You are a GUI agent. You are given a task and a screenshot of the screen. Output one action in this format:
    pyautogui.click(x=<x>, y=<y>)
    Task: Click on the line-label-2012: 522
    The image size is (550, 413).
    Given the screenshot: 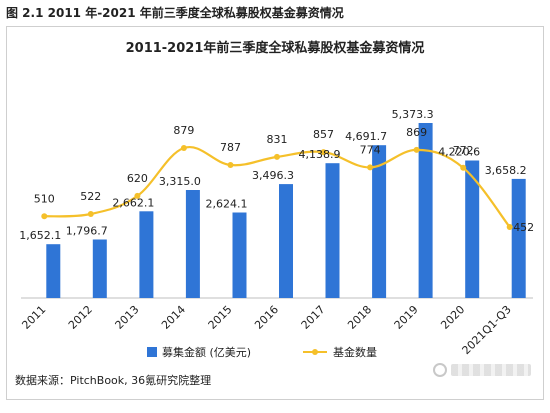 What is the action you would take?
    pyautogui.click(x=90, y=196)
    